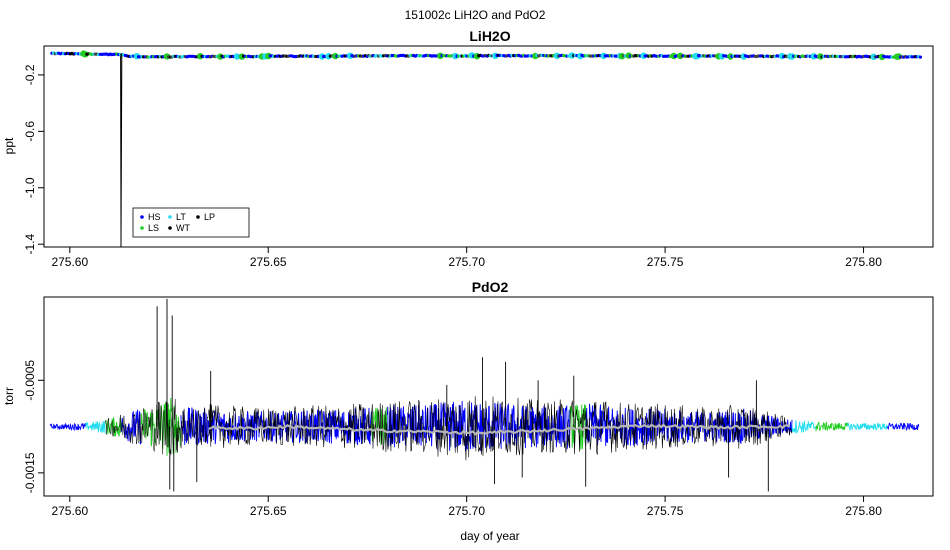 The height and width of the screenshot is (550, 950). I want to click on figure-title: 151002c LiH2O and PdO2, so click(475, 15).